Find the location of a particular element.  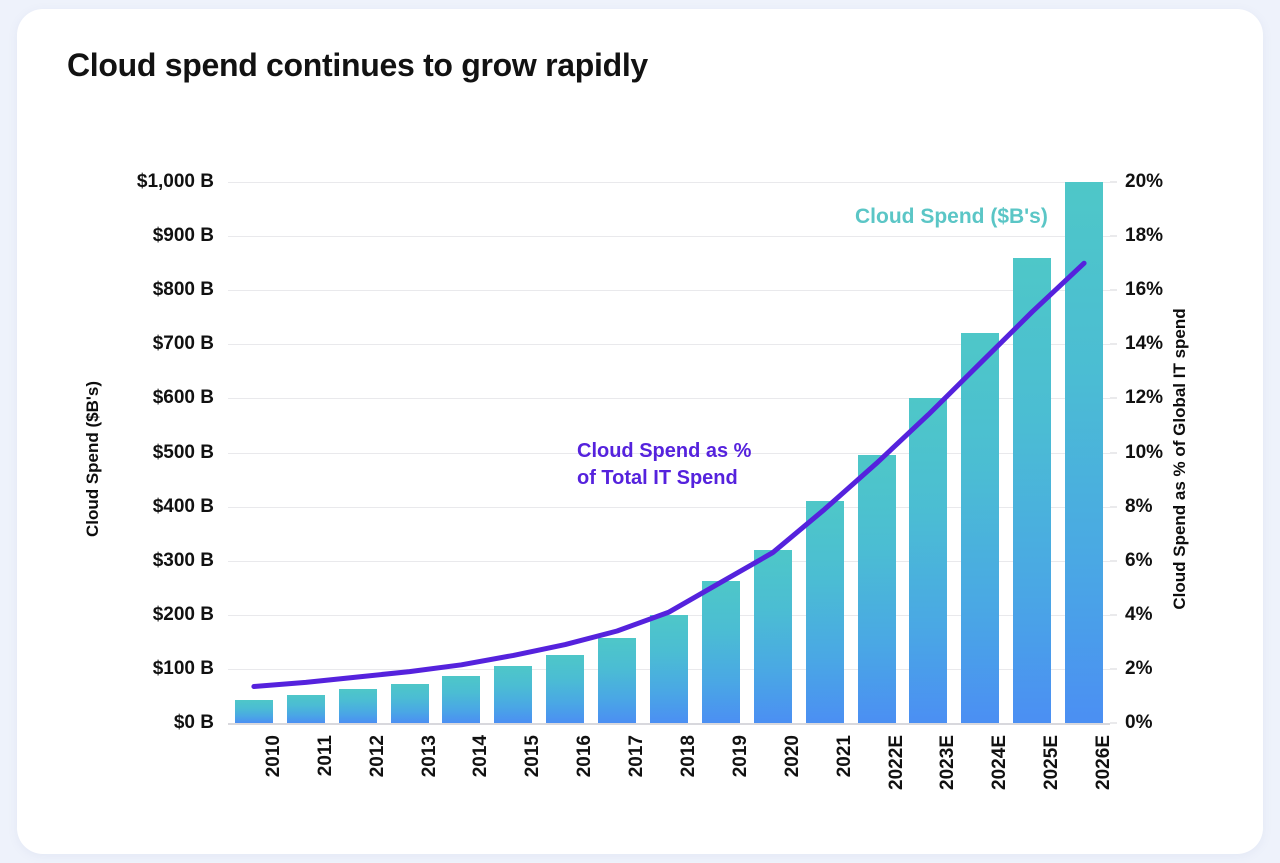

right-axis-tick-label: 14% is located at coordinates (1144, 344).